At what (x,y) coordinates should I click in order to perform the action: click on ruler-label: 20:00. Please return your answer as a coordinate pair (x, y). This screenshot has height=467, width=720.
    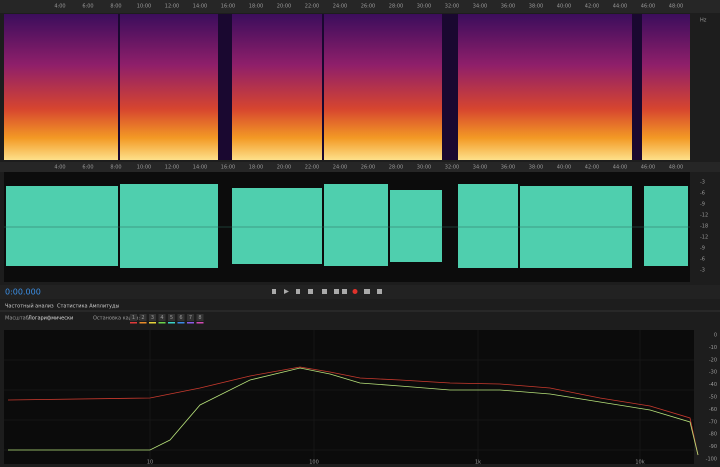
    Looking at the image, I should click on (284, 168).